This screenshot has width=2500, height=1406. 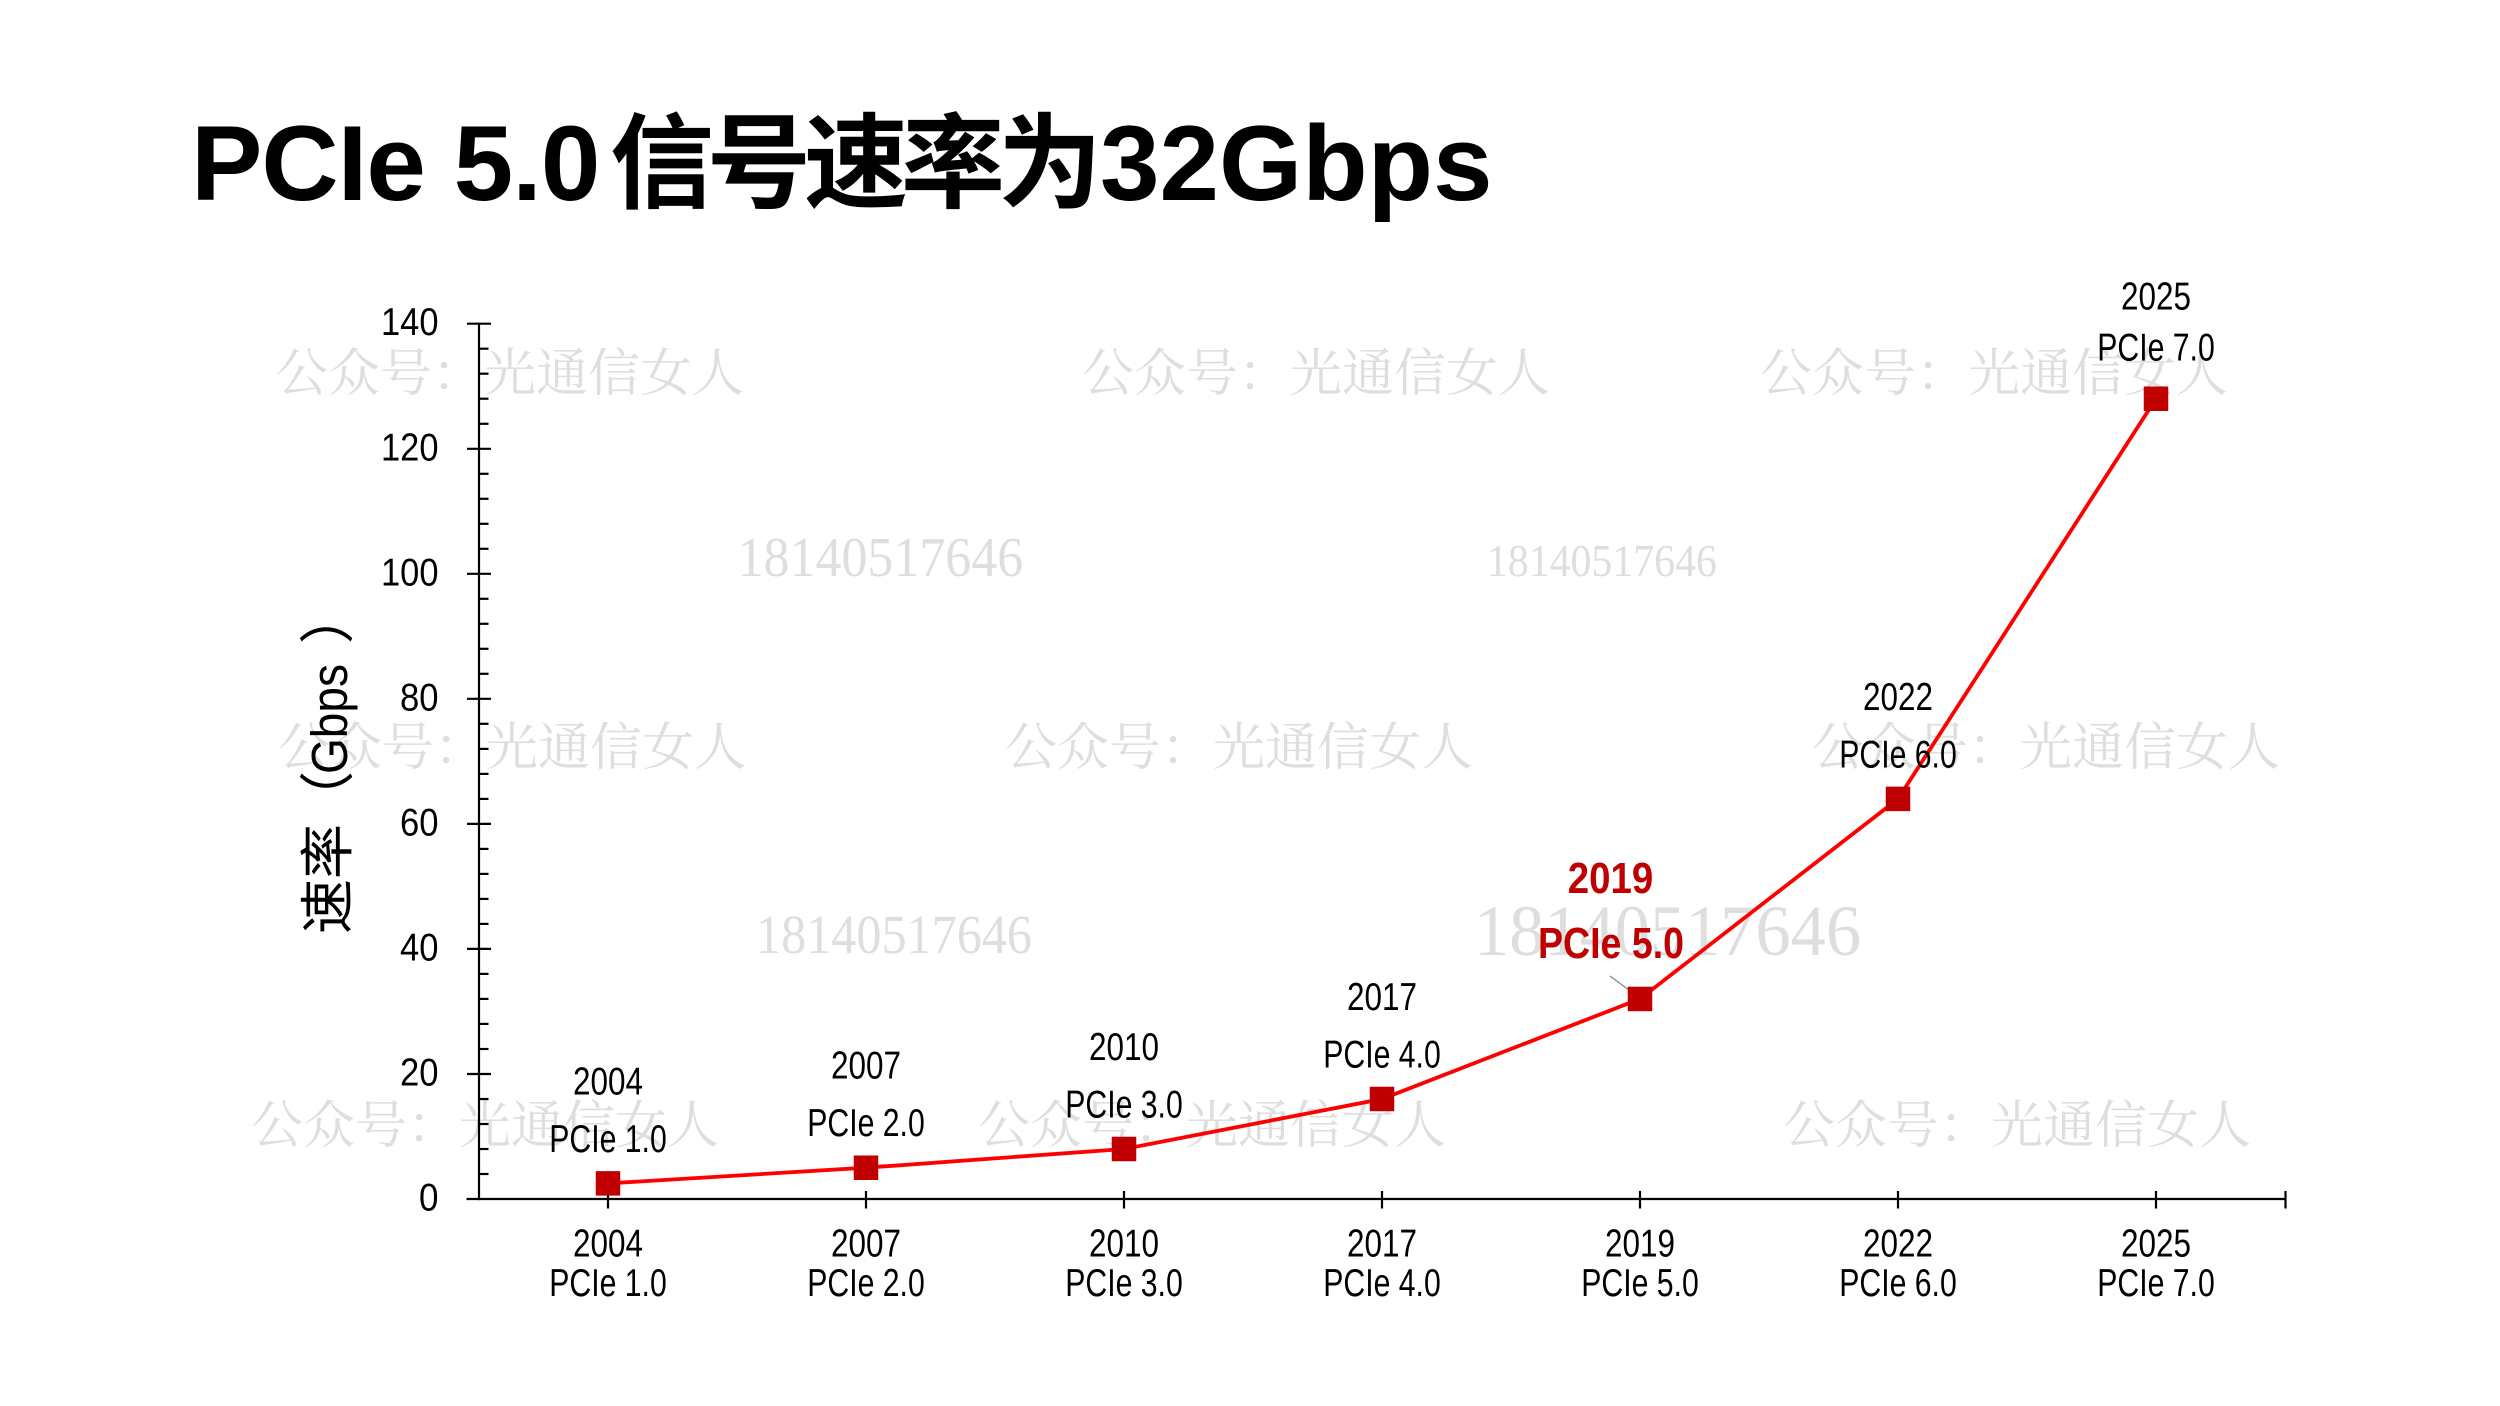 I want to click on svg-text: 0, so click(x=429, y=1198).